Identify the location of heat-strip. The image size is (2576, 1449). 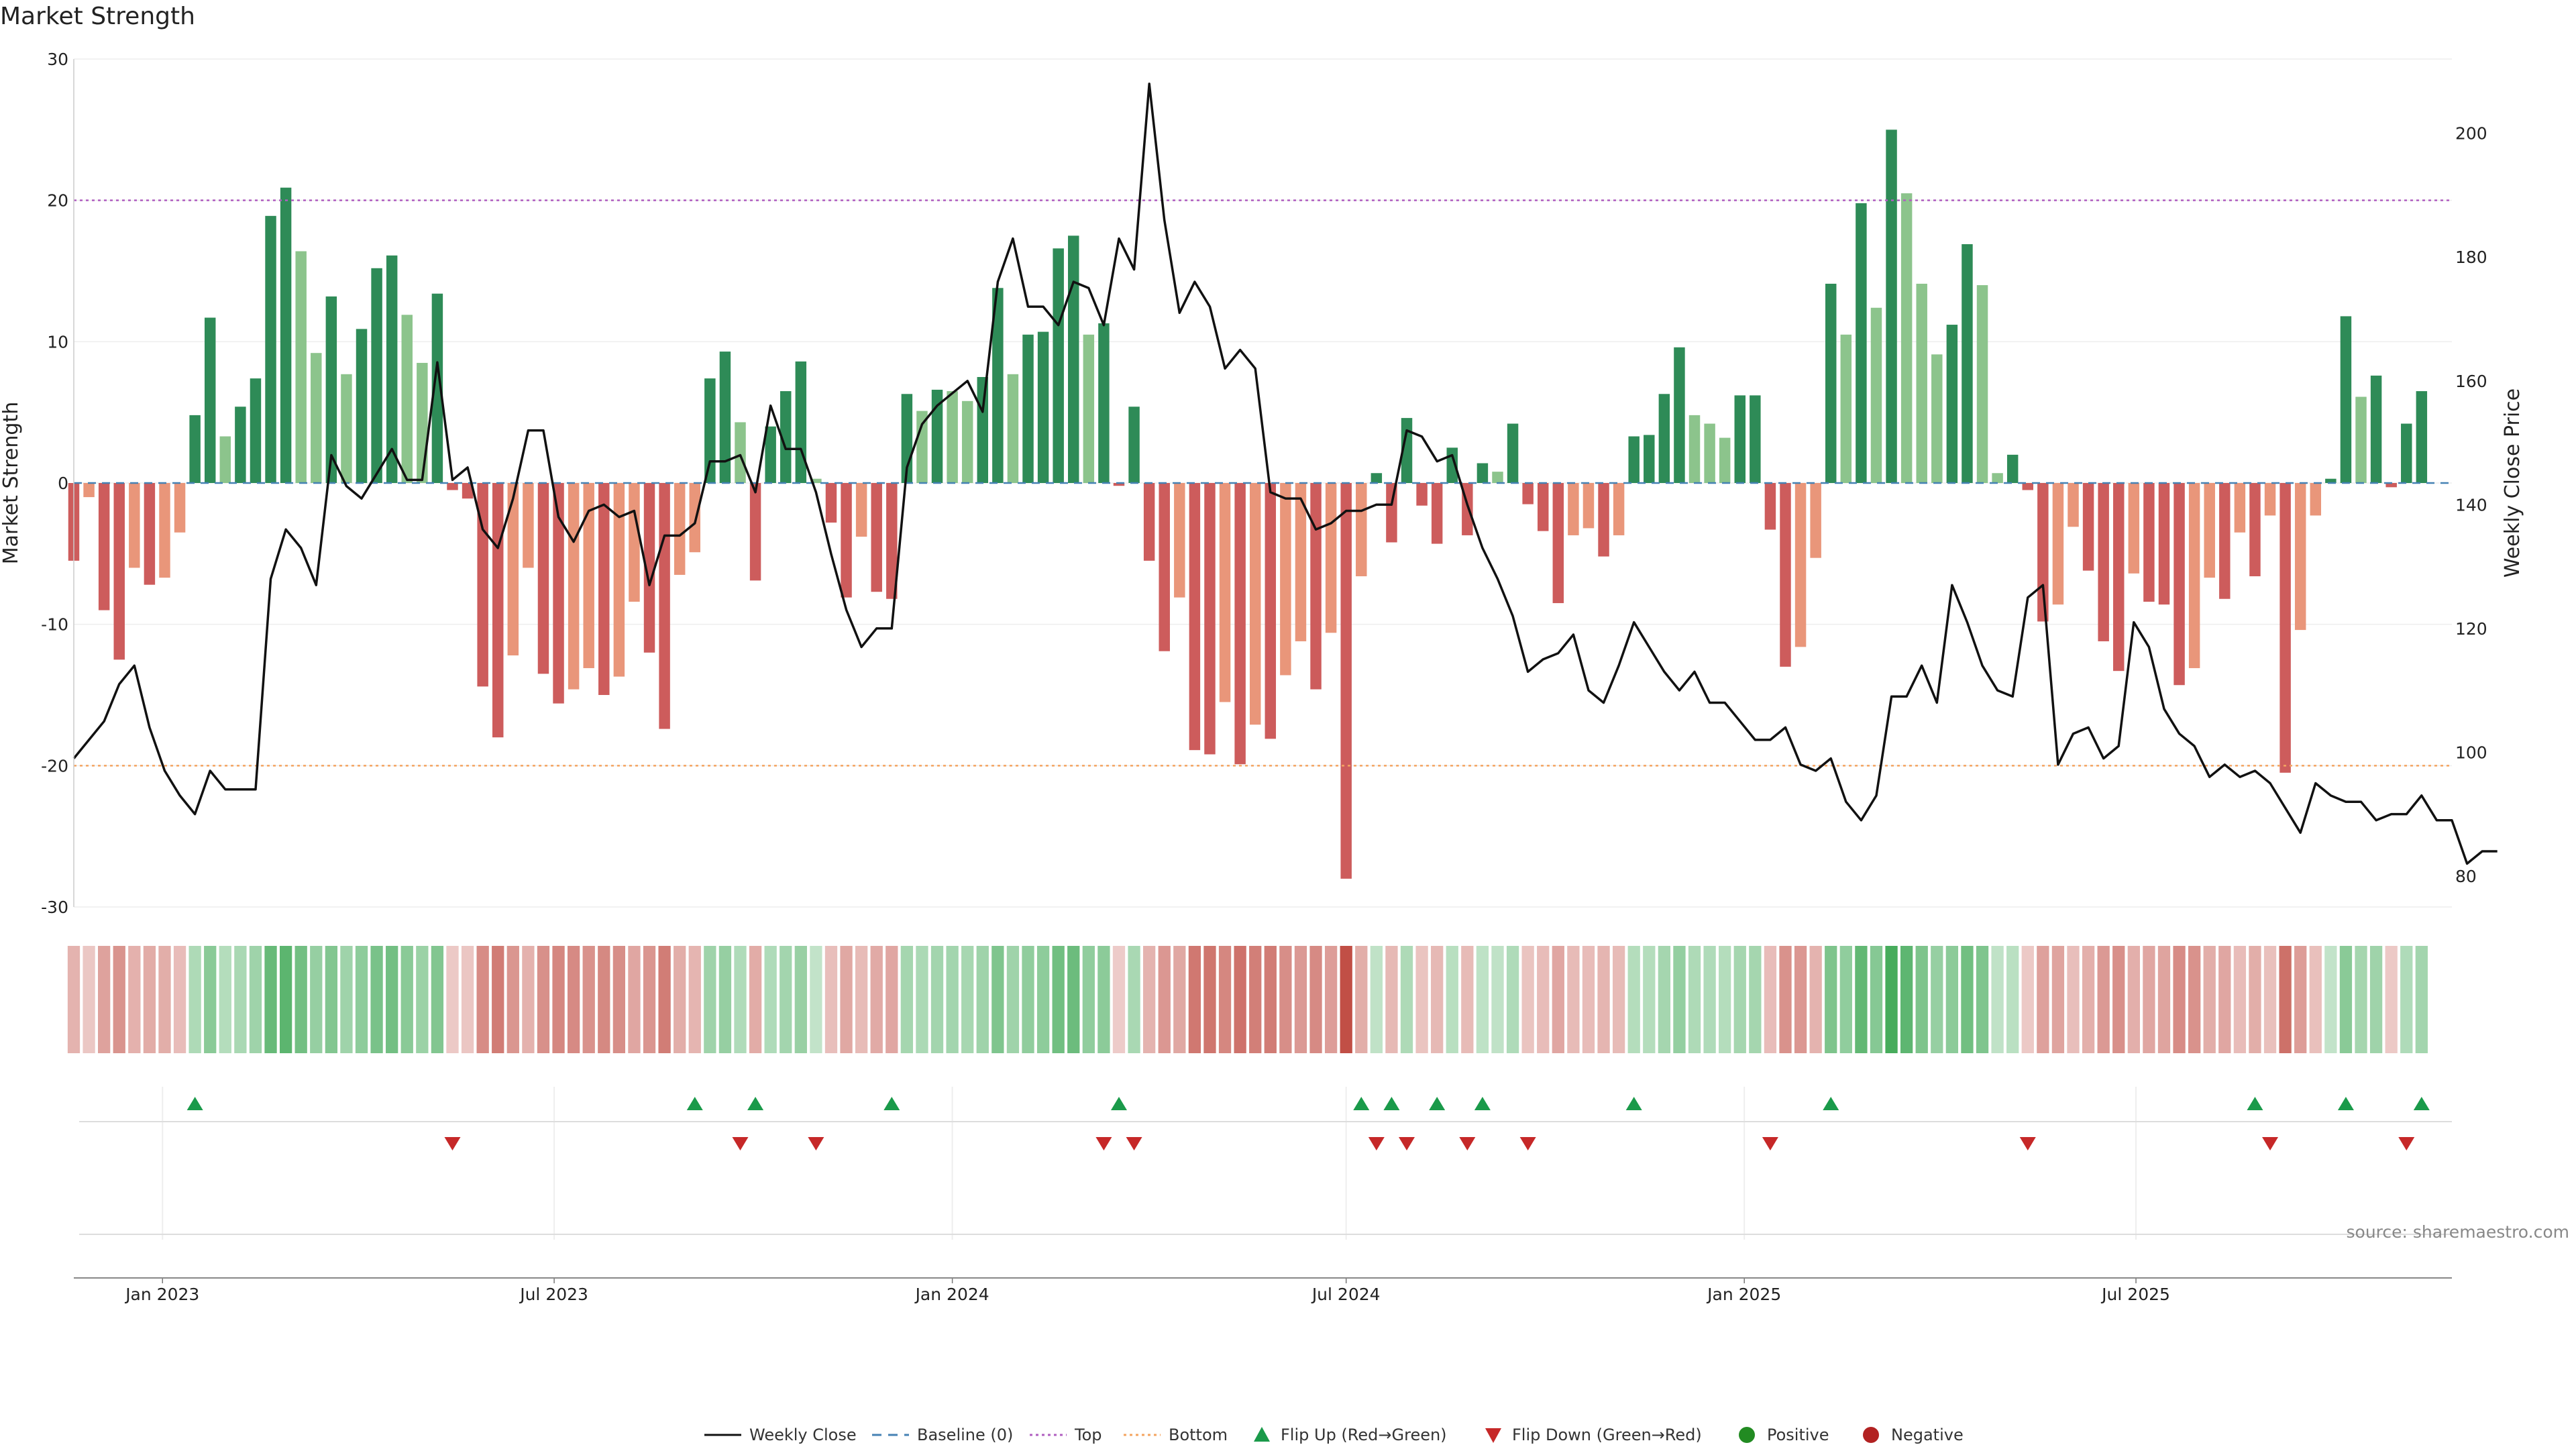
(1247, 999).